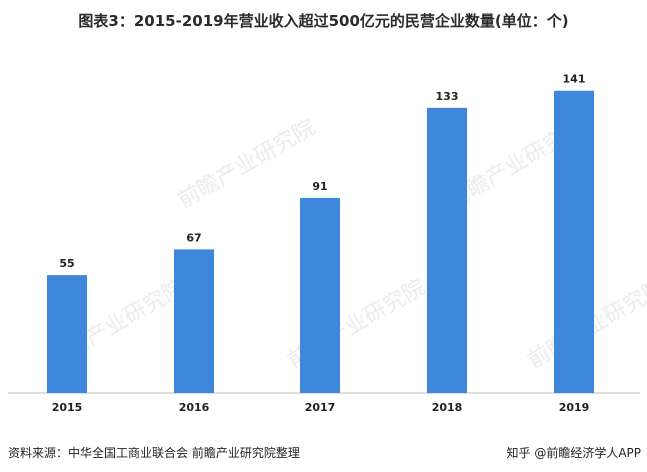 This screenshot has width=647, height=472. What do you see at coordinates (194, 321) in the screenshot?
I see `bar-2016` at bounding box center [194, 321].